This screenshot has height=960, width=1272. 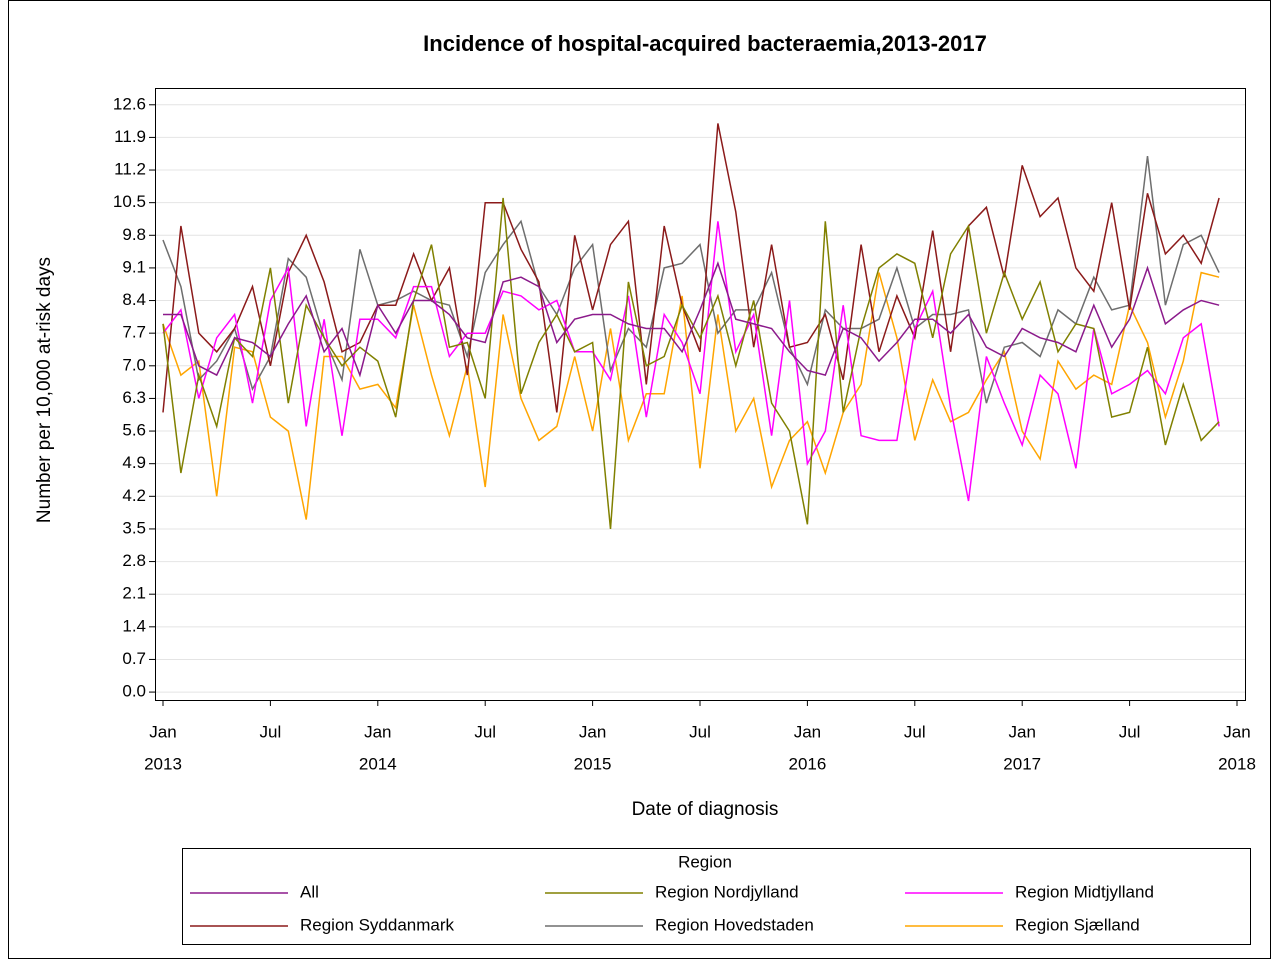 I want to click on x-tick-label: 2017, so click(x=1022, y=763).